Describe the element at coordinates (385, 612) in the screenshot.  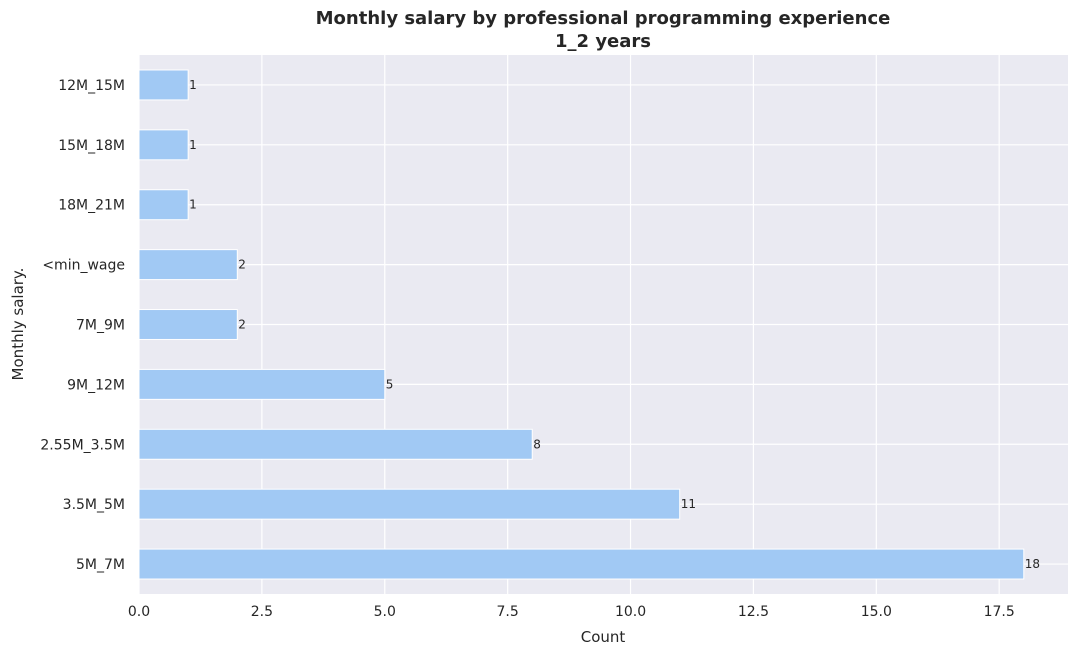
I see `x-tick-label: 5.0` at that location.